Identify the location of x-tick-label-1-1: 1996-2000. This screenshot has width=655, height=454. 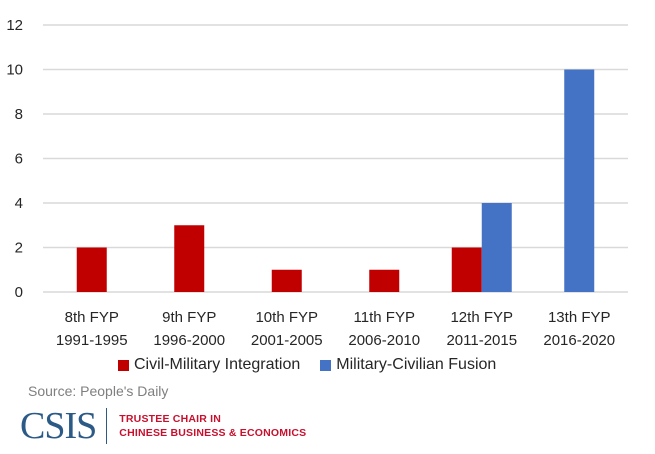
(189, 340).